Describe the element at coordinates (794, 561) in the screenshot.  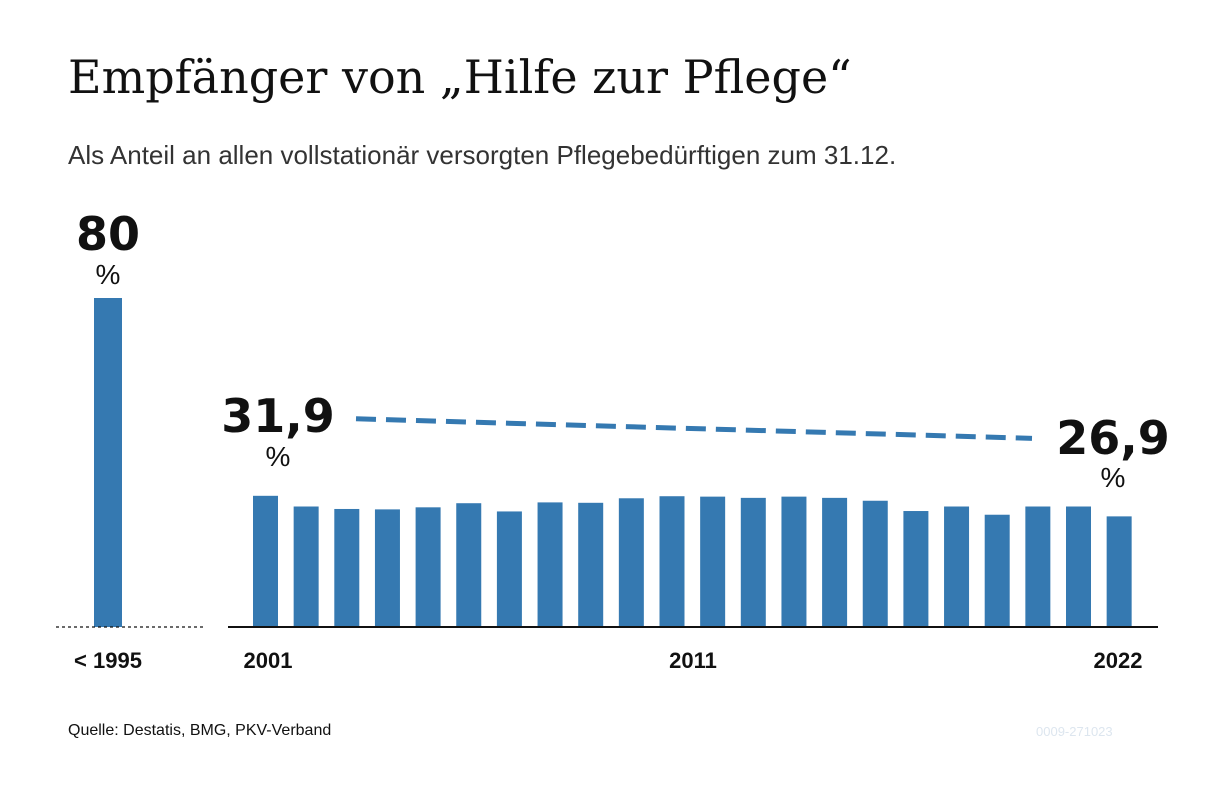
I see `bar-2014` at that location.